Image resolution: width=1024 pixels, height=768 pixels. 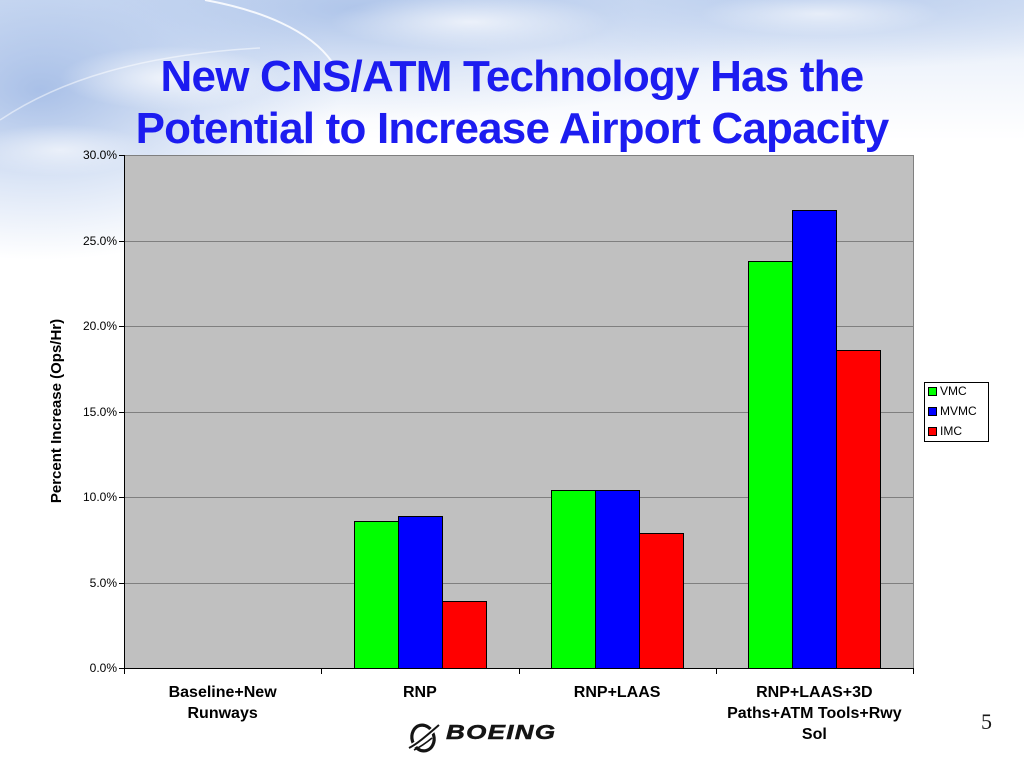 What do you see at coordinates (100, 412) in the screenshot?
I see `y-tick-label: 15.0%` at bounding box center [100, 412].